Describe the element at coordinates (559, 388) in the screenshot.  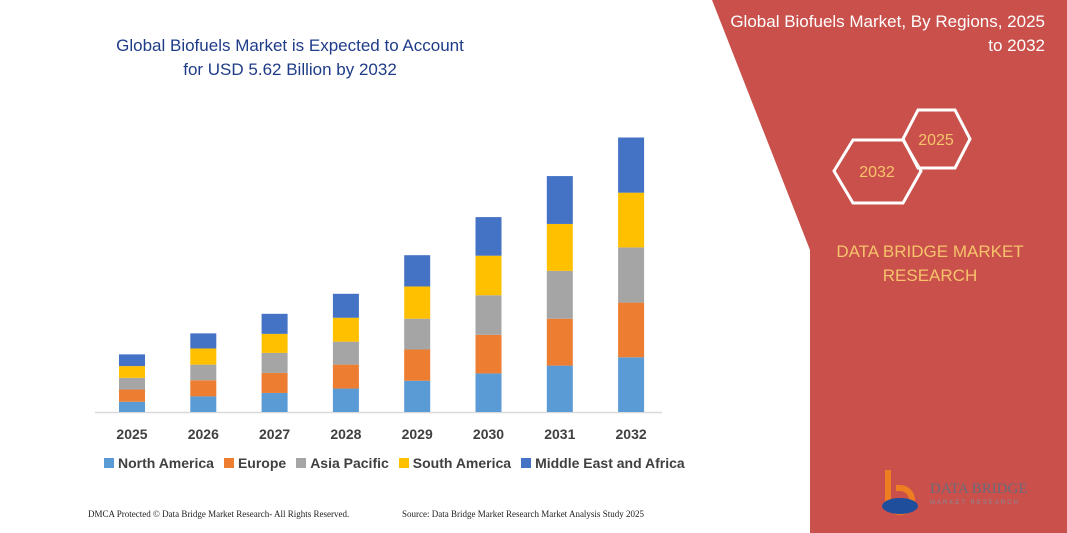
I see `bar-segment-2031-north-america` at that location.